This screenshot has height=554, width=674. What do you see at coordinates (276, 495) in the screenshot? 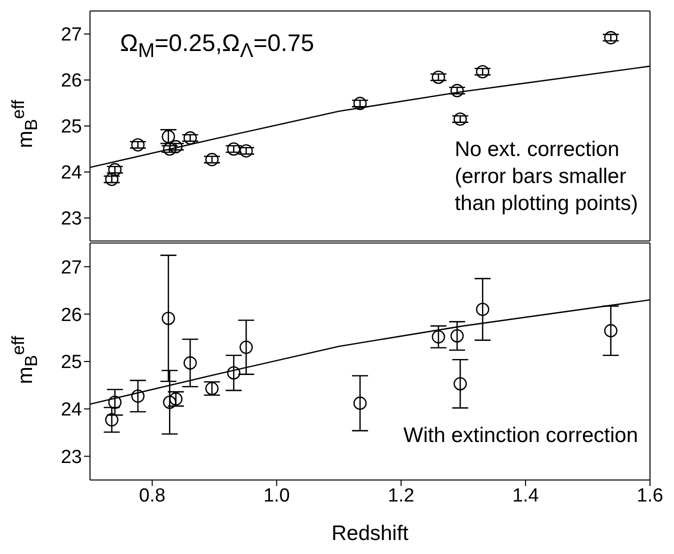
I see `x-tick-label: 1.0` at bounding box center [276, 495].